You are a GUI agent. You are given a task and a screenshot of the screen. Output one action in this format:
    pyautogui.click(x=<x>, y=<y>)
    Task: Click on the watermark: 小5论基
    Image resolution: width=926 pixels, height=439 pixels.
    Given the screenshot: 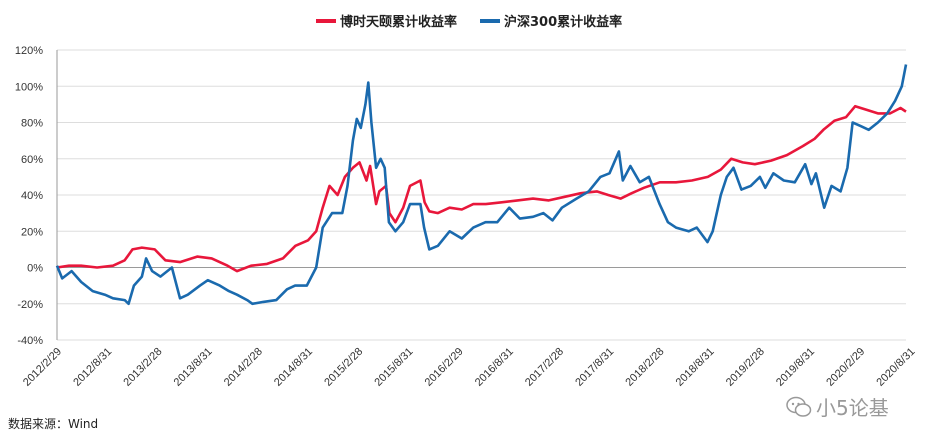 What is the action you would take?
    pyautogui.click(x=837, y=406)
    